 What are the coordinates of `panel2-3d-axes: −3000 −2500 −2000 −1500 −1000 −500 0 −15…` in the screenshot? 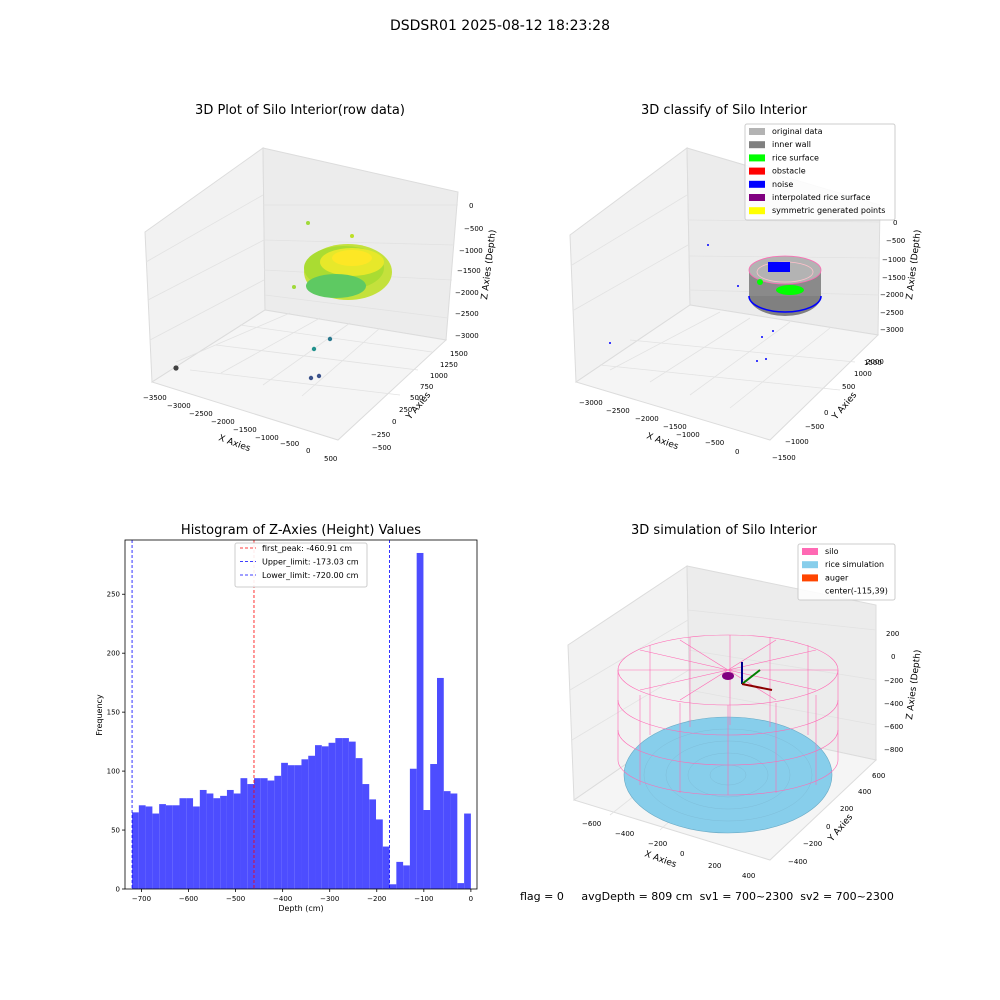 It's located at (746, 292).